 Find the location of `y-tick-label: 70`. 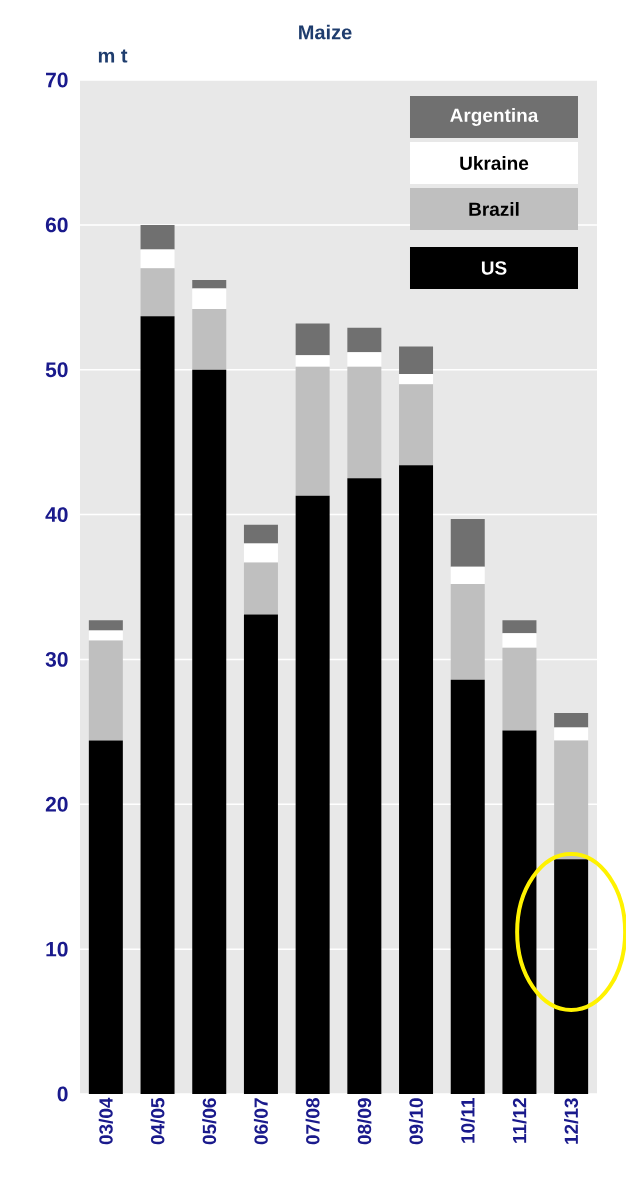

y-tick-label: 70 is located at coordinates (57, 80).